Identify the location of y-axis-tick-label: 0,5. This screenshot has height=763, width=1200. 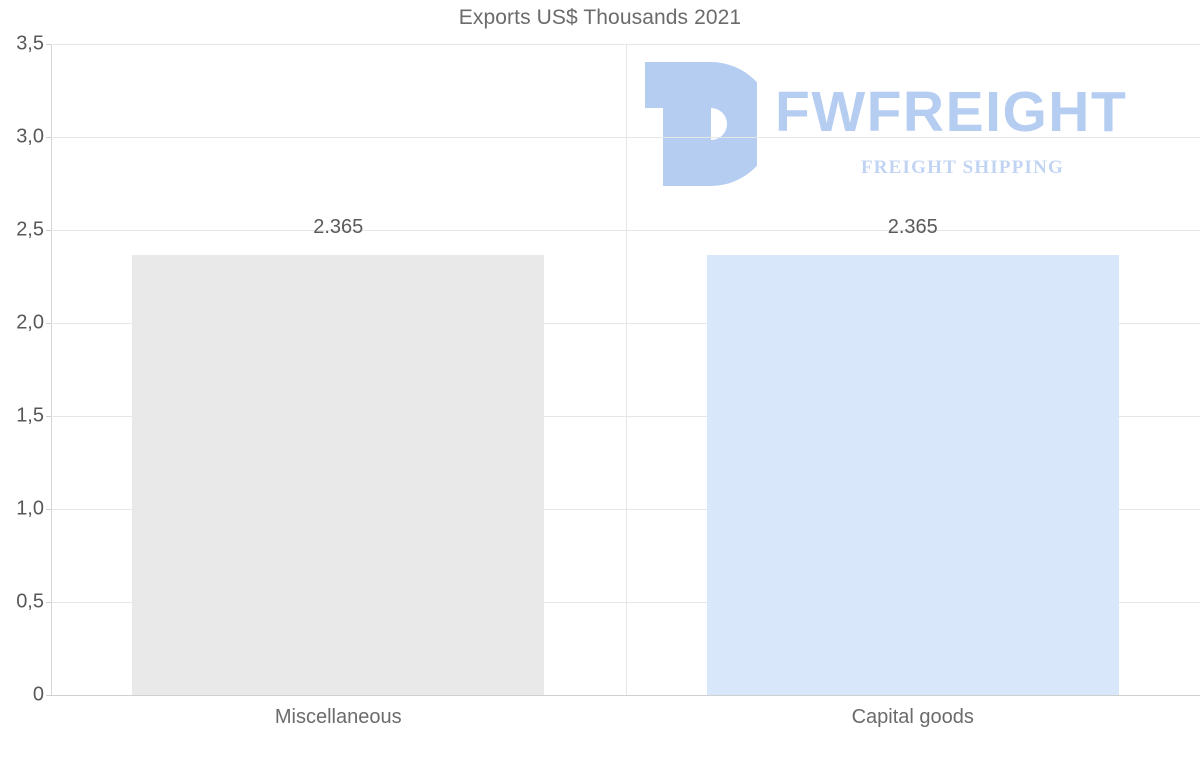
(30, 601).